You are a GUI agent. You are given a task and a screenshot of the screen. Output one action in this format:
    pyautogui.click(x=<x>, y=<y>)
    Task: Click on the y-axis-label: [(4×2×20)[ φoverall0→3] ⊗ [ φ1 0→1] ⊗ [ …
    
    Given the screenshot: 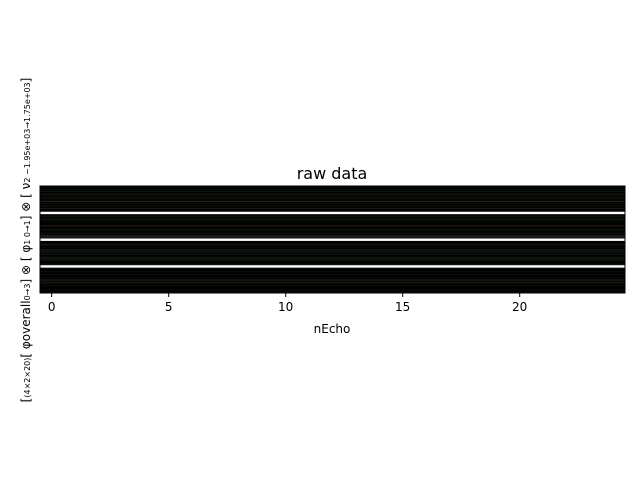 What is the action you would take?
    pyautogui.click(x=26, y=240)
    